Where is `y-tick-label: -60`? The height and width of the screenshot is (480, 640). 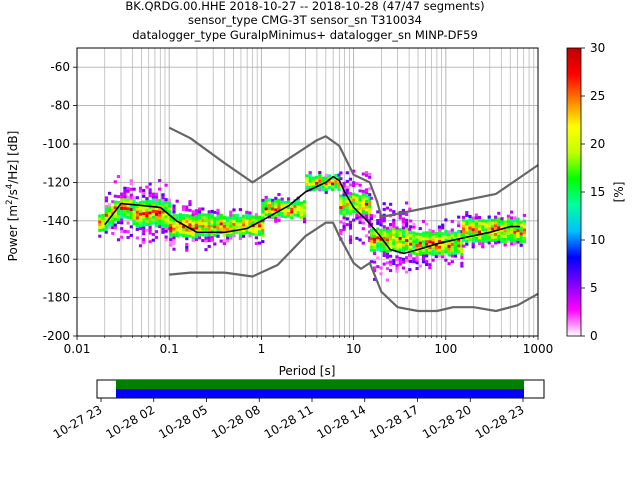 y-tick-label: -60 is located at coordinates (60, 67).